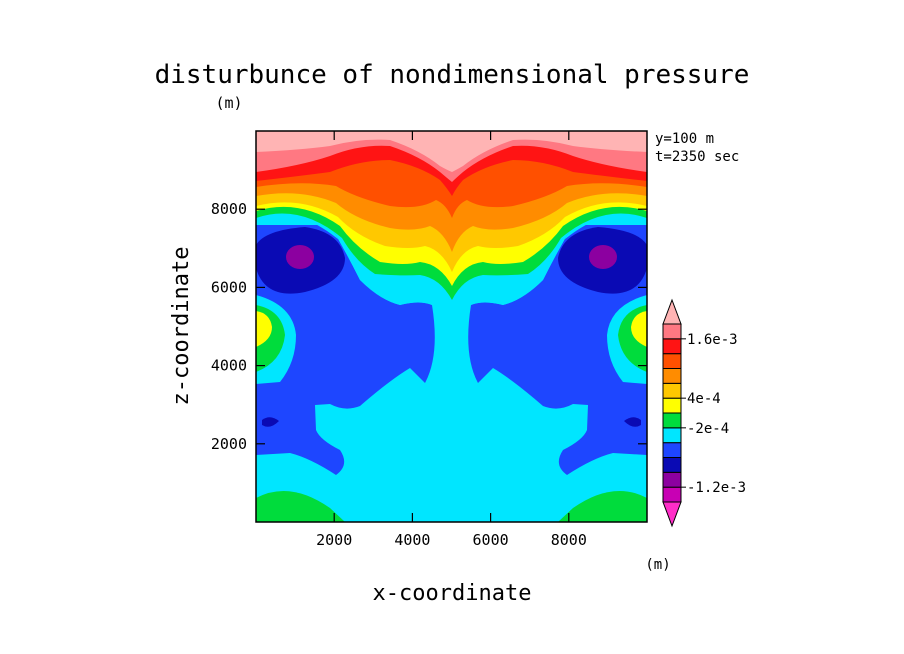 Image resolution: width=904 pixels, height=654 pixels. What do you see at coordinates (603, 257) in the screenshot?
I see `band-purple-right-core` at bounding box center [603, 257].